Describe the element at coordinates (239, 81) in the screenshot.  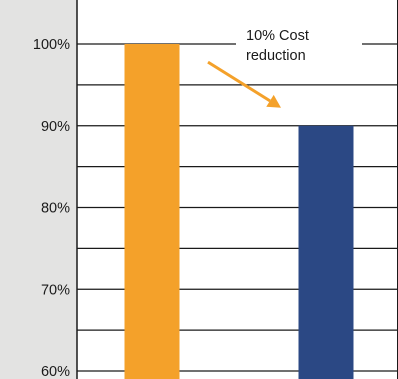
I see `arrow-shaft` at that location.